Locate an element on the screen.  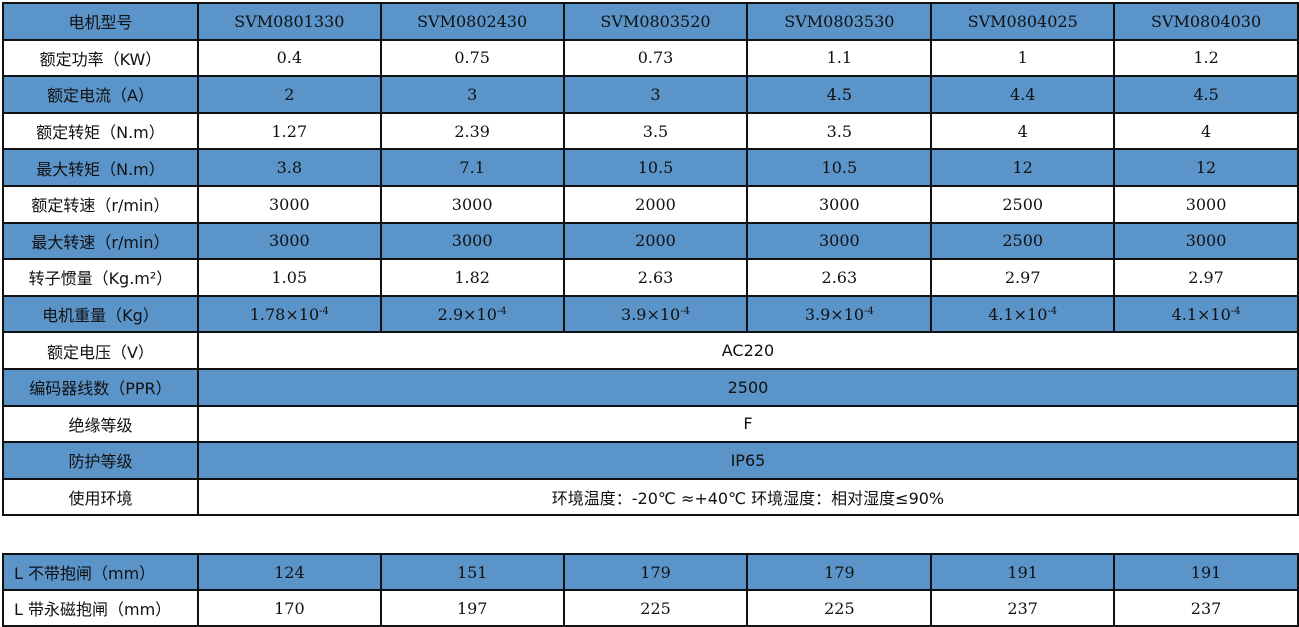
spec-row: 额定转矩（N.m） 1.27 2.39 3.5 3.5 4 4 is located at coordinates (650, 131).